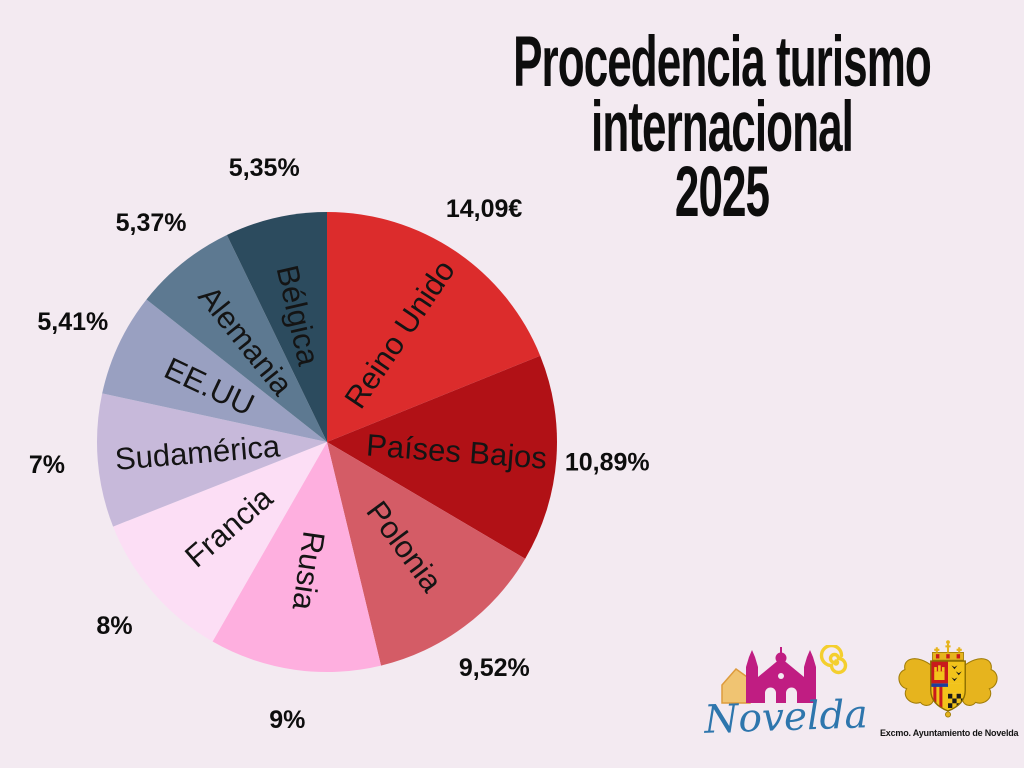 The height and width of the screenshot is (768, 1024). What do you see at coordinates (72, 322) in the screenshot?
I see `pie-slice-value-ee-uu: 5,41%` at bounding box center [72, 322].